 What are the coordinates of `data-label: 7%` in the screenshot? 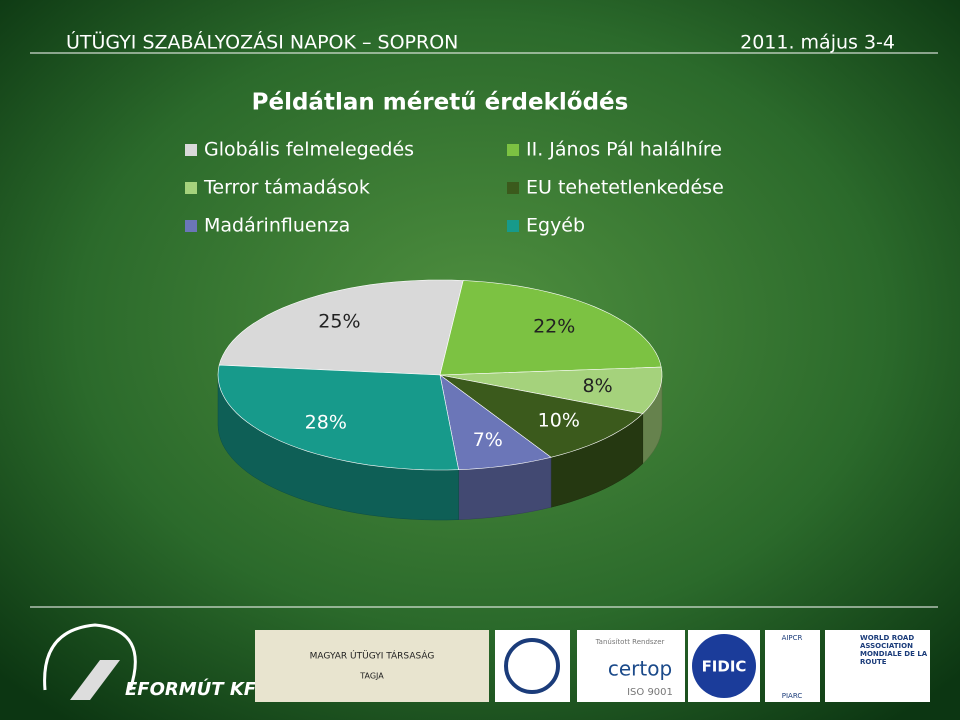 It's located at (488, 440).